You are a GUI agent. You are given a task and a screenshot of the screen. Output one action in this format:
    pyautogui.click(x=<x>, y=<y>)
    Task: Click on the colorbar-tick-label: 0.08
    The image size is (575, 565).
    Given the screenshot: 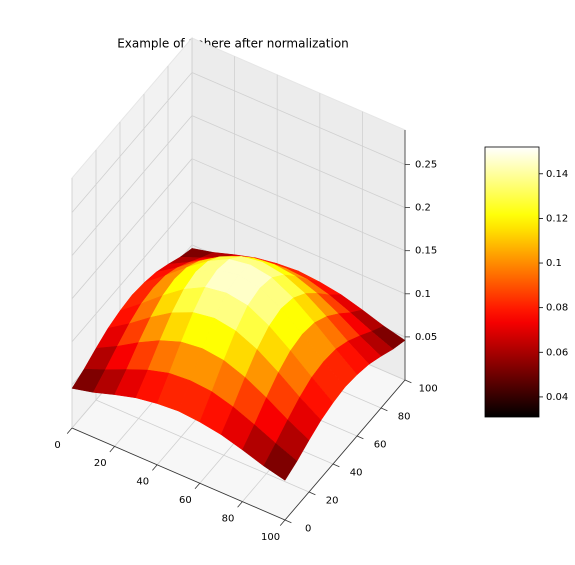 What is the action you would take?
    pyautogui.click(x=557, y=308)
    